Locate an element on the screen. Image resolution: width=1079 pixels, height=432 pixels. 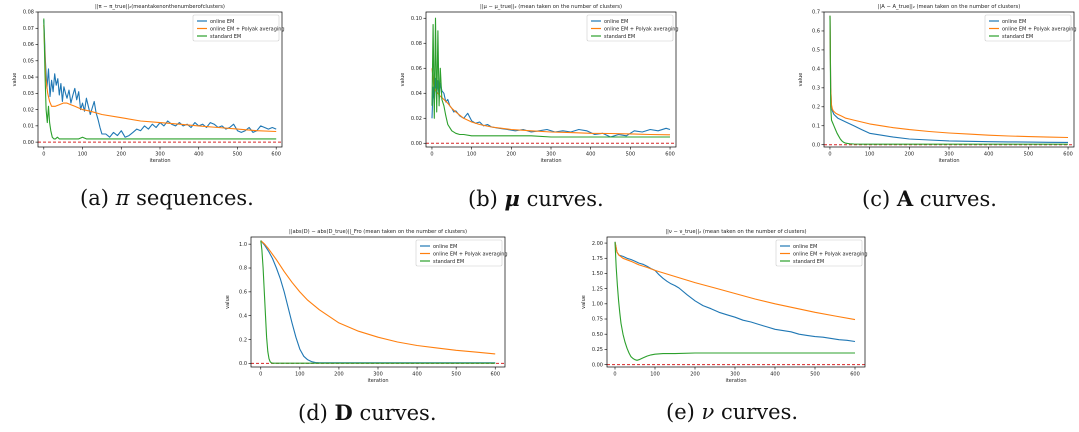
chart-e-ytick-label: 1.75 is located at coordinates (597, 259).